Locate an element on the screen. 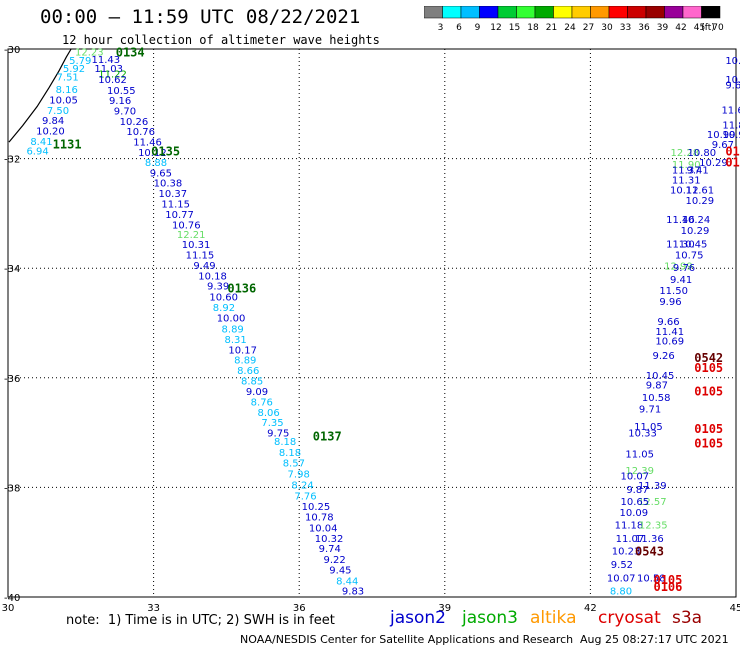 Image resolution: width=740 pixels, height=650 pixels. colorbar-label: 39 is located at coordinates (663, 27).